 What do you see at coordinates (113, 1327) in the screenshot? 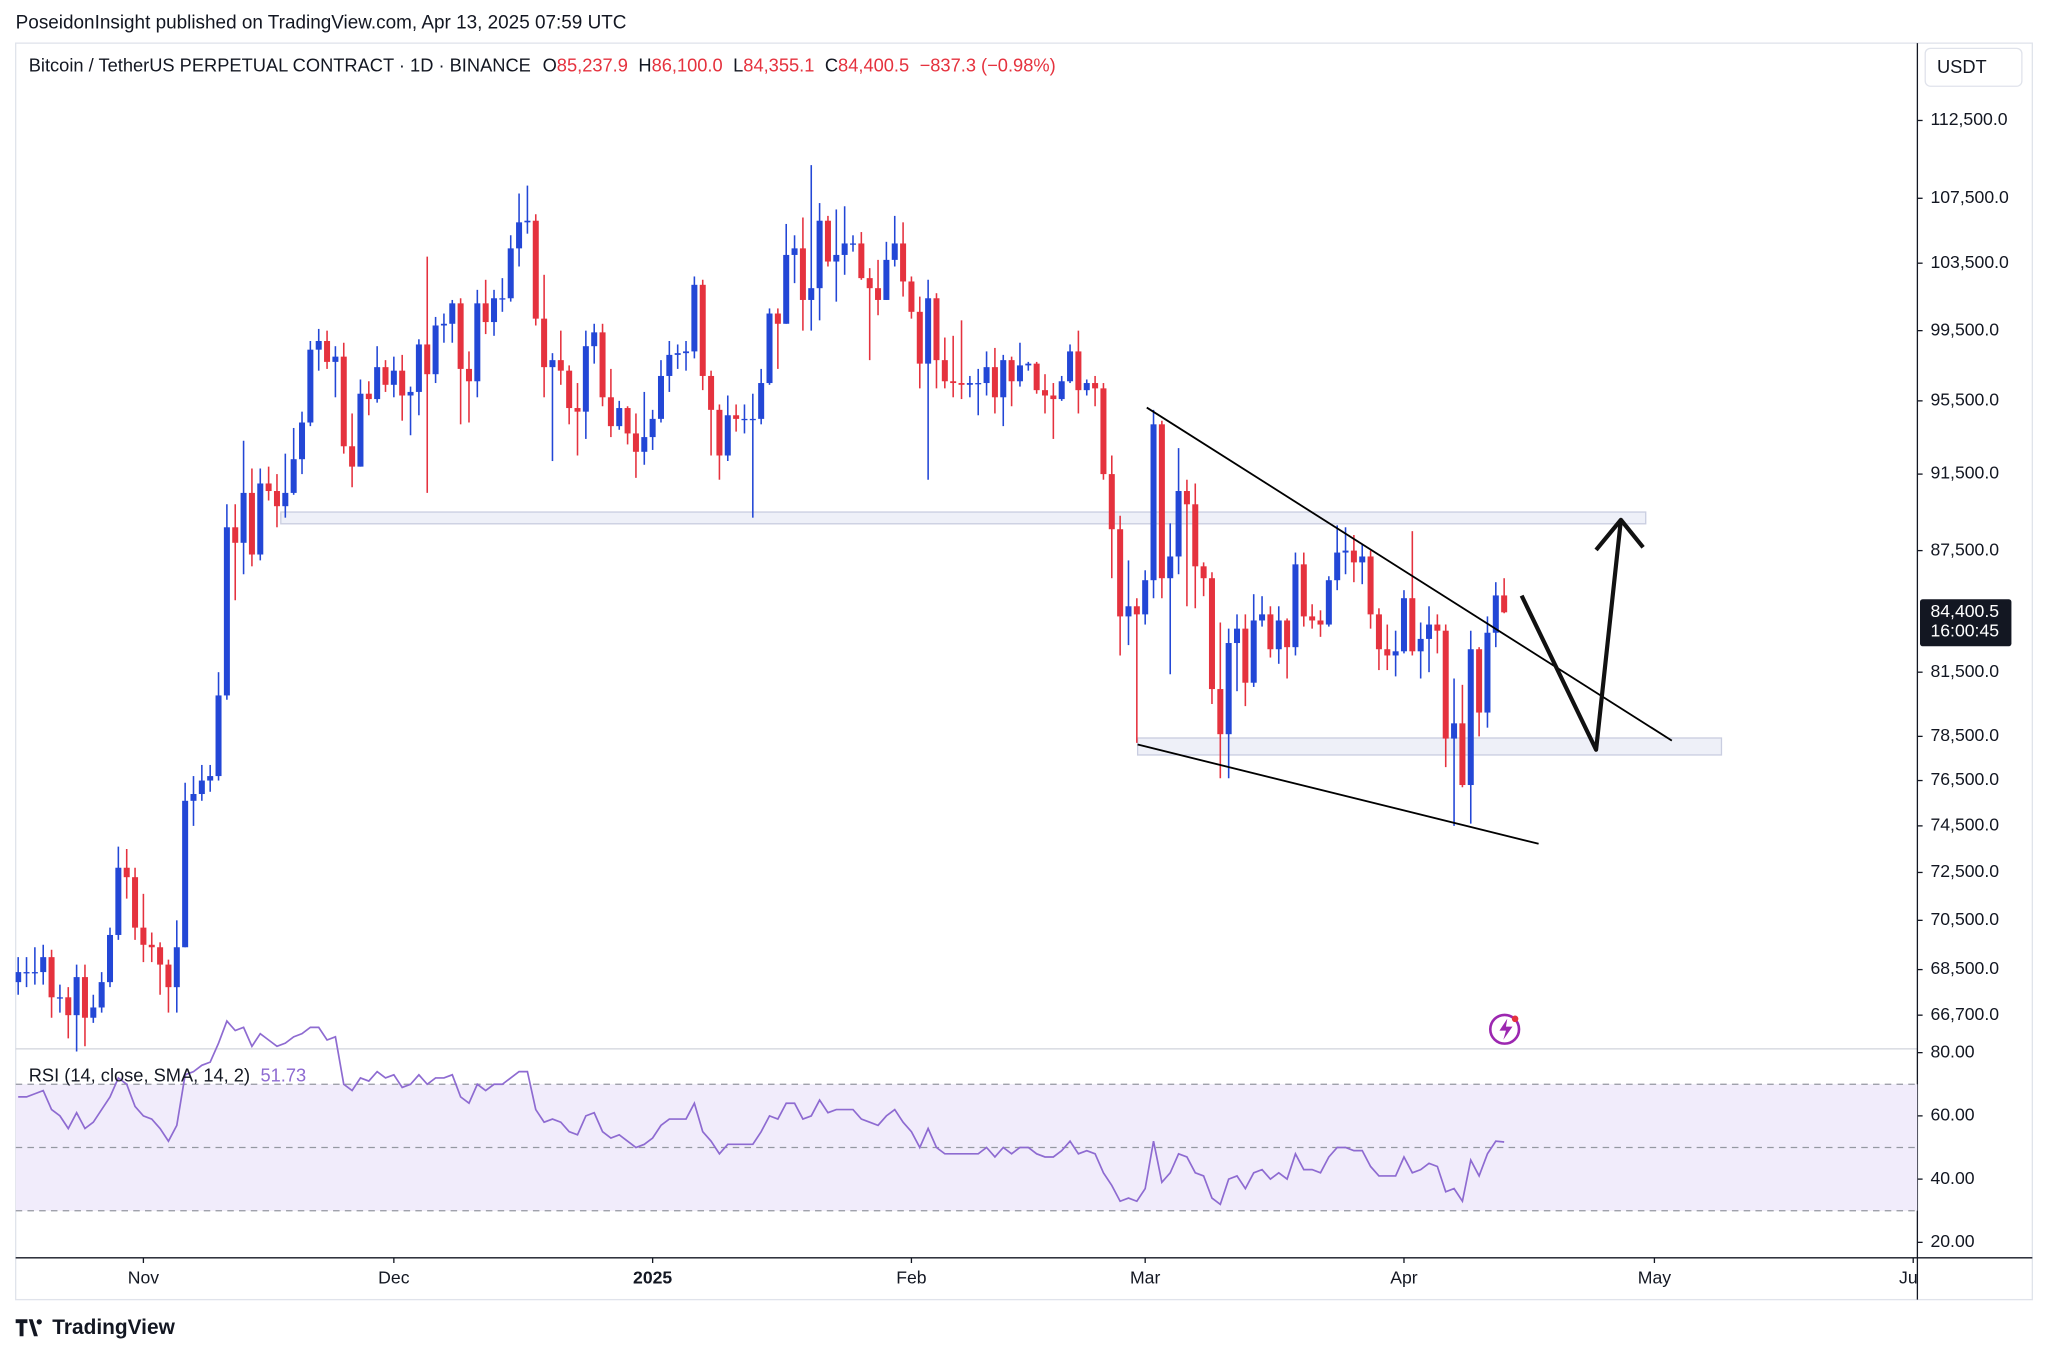
I see `footer-brand: TradingView` at bounding box center [113, 1327].